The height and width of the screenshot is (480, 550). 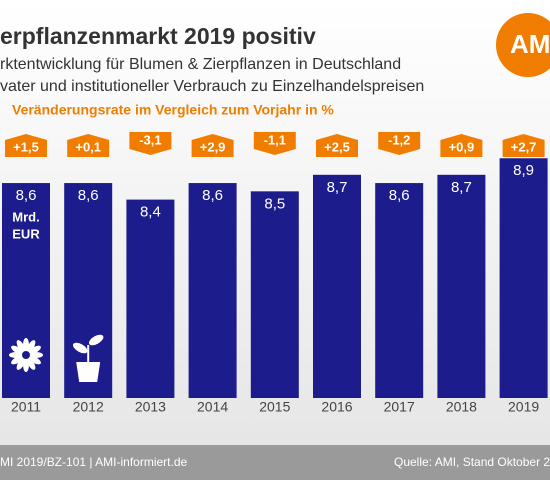 I want to click on unit-label: Mrd., so click(x=25, y=216).